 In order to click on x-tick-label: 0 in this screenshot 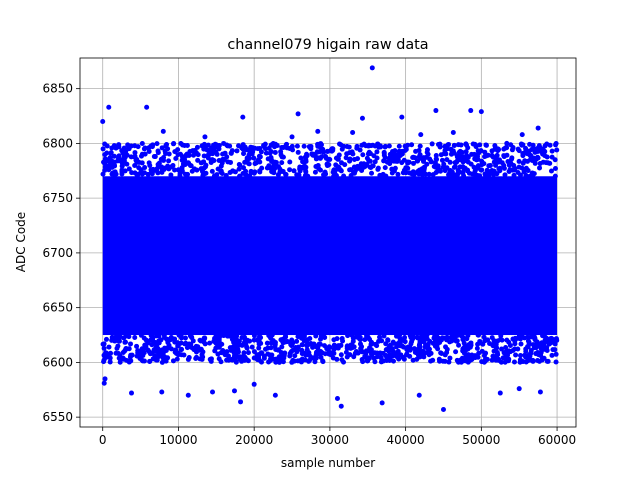, I will do `click(103, 440)`.